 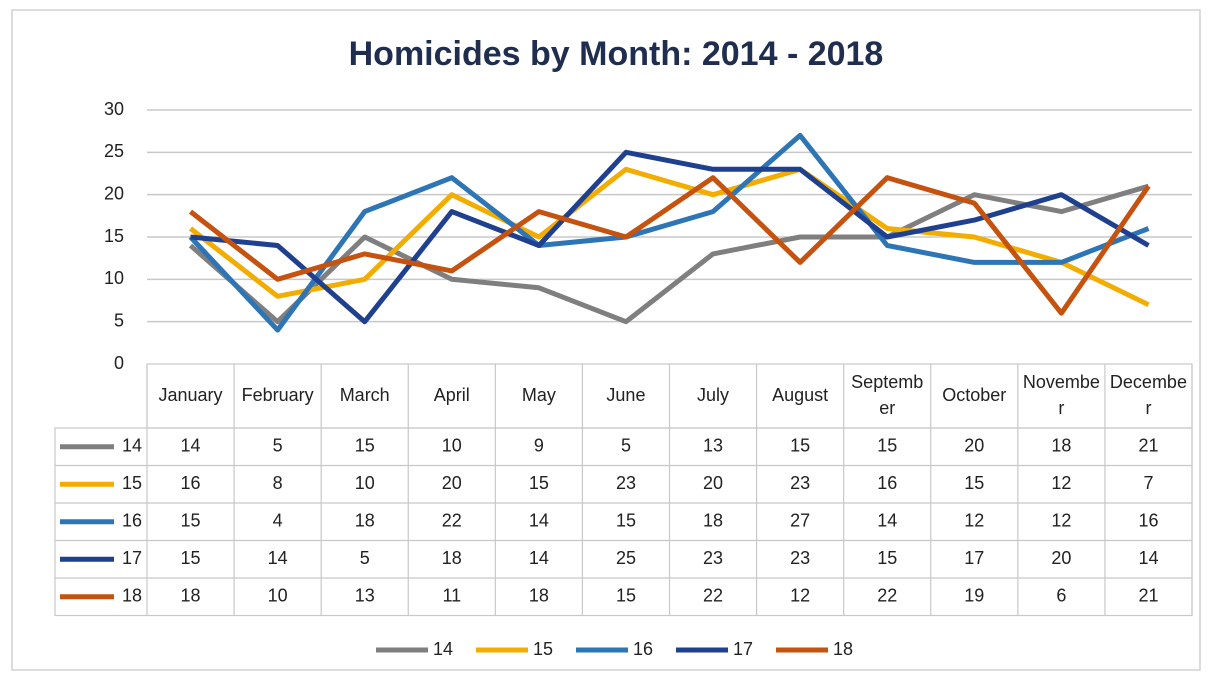 What do you see at coordinates (278, 483) in the screenshot?
I see `table-value: 8` at bounding box center [278, 483].